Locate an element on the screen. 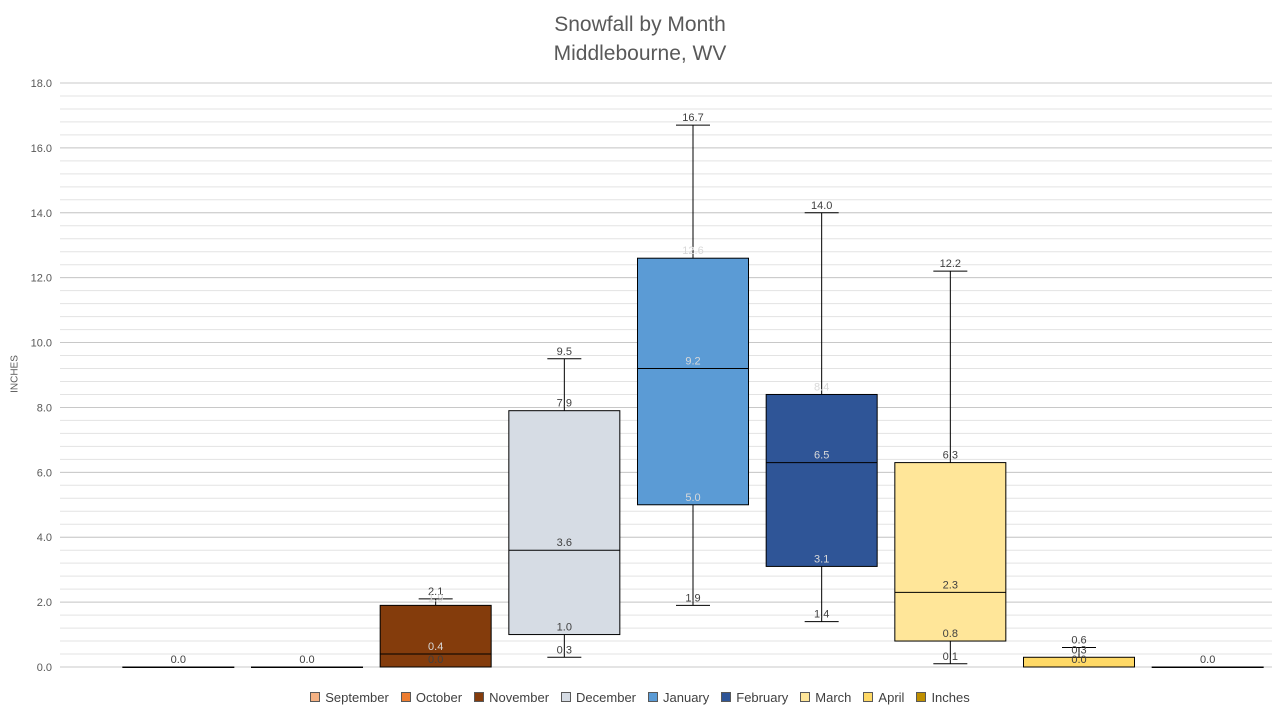 The image size is (1280, 720). y-tick-label: 16.0 is located at coordinates (41, 149).